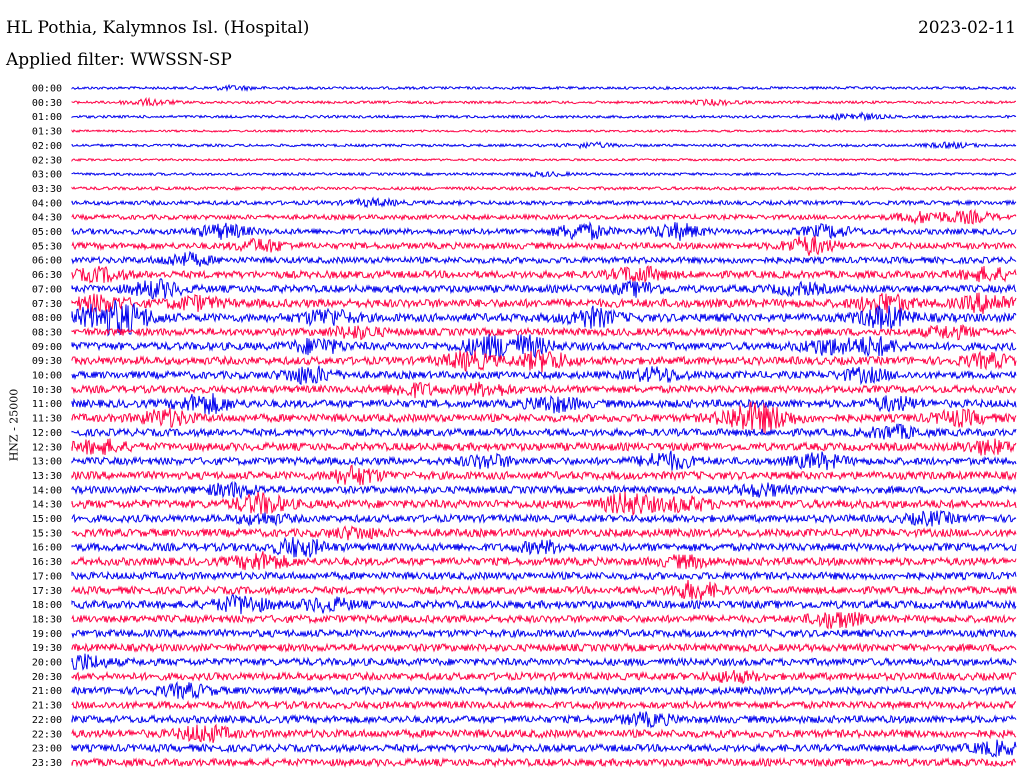  I want to click on time-label: 23:30, so click(47, 763).